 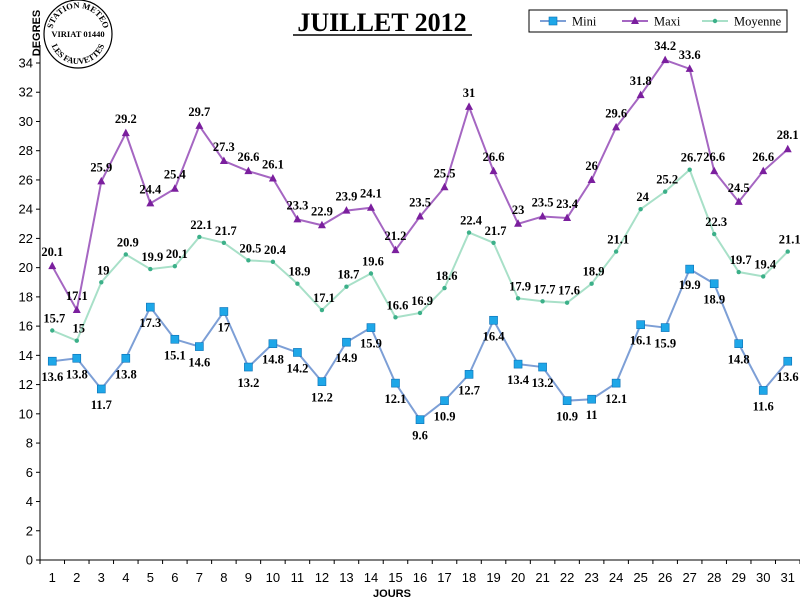 What do you see at coordinates (765, 264) in the screenshot?
I see `data-label: 19.4` at bounding box center [765, 264].